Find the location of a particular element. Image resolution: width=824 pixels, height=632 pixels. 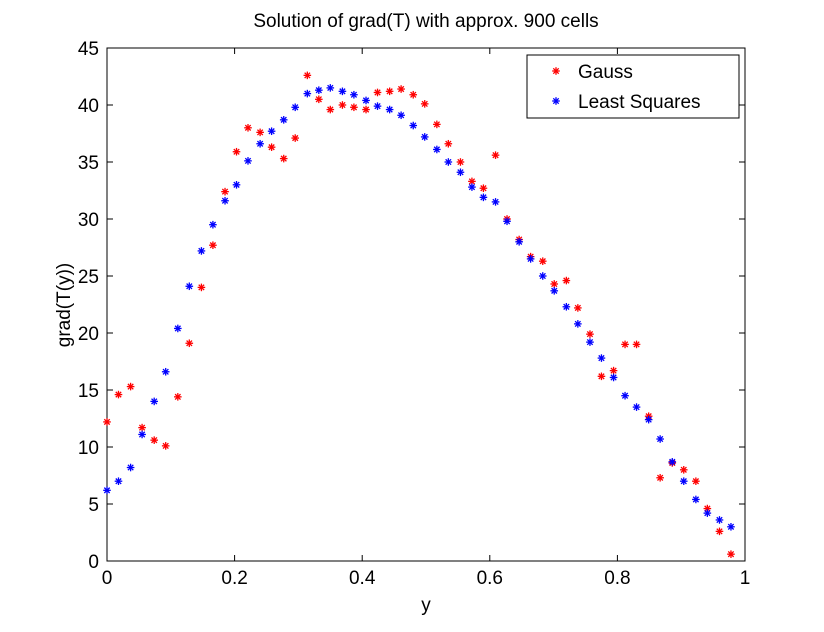

legend-label-gauss: Gauss is located at coordinates (605, 72).